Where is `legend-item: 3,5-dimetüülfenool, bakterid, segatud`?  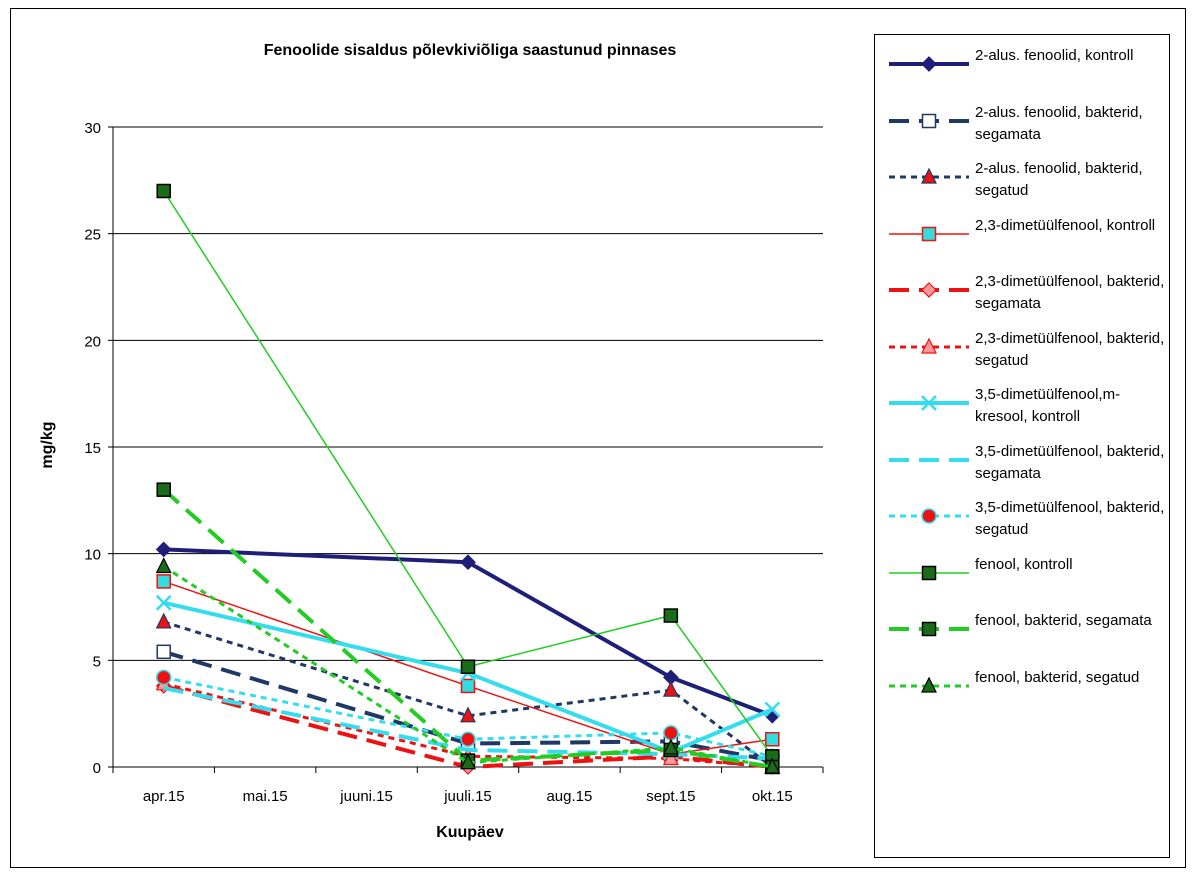
legend-item: 3,5-dimetüülfenool, bakterid, segatud is located at coordinates (1022, 525).